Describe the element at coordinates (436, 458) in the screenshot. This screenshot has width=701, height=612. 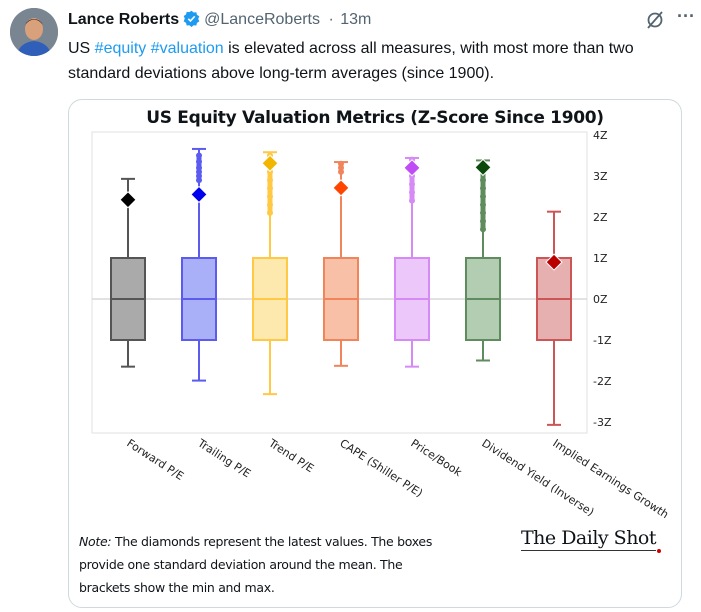
I see `x-category-label: Price/Book` at that location.